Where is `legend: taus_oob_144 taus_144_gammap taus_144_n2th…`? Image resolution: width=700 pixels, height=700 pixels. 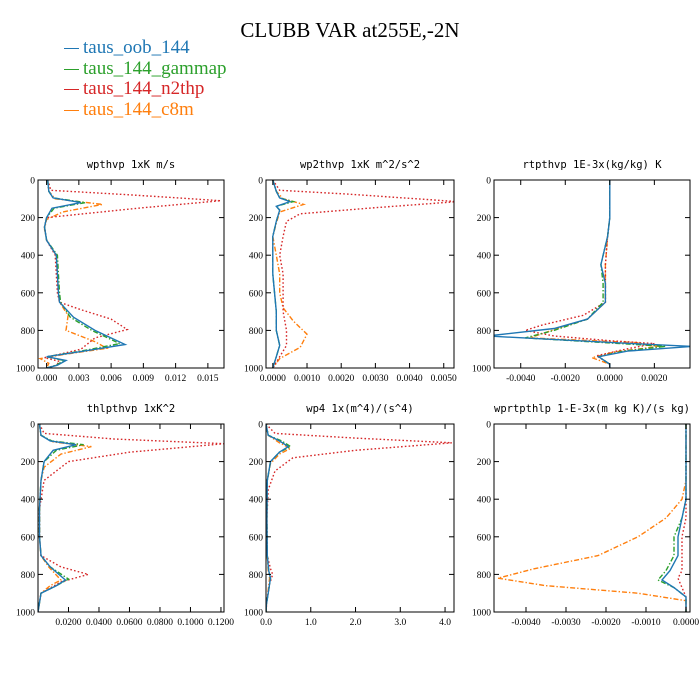 legend: taus_oob_144 taus_144_gammap taus_144_n2th… is located at coordinates (145, 78).